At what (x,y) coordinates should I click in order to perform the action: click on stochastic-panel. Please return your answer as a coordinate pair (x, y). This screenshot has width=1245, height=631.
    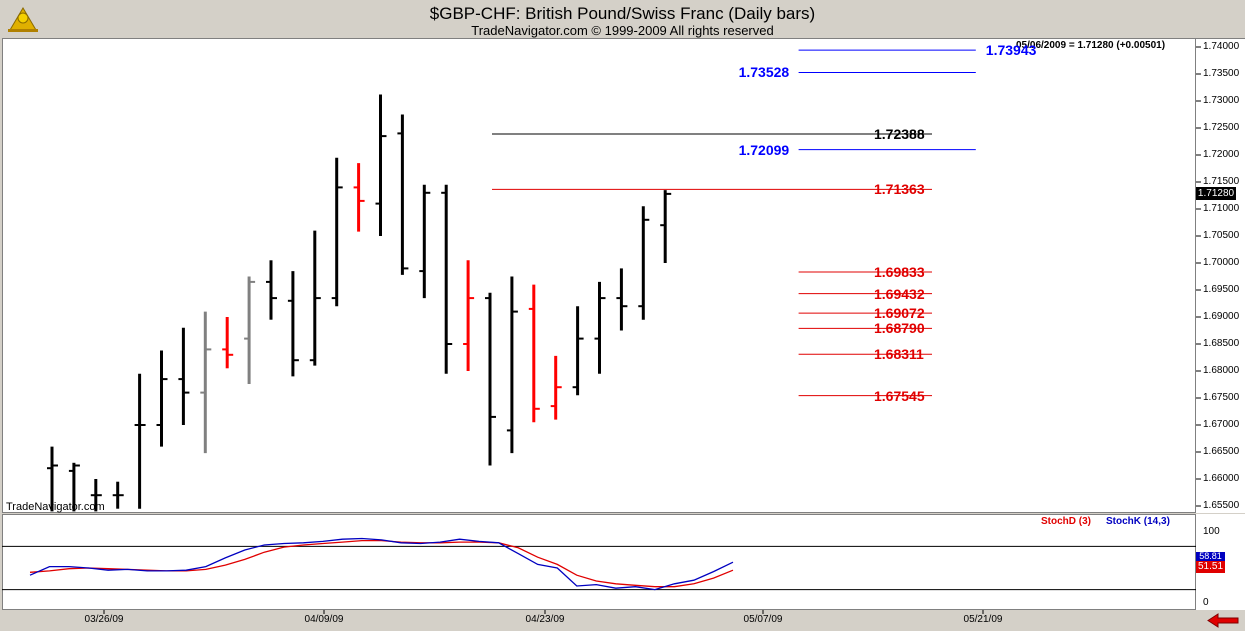
    Looking at the image, I should click on (599, 562).